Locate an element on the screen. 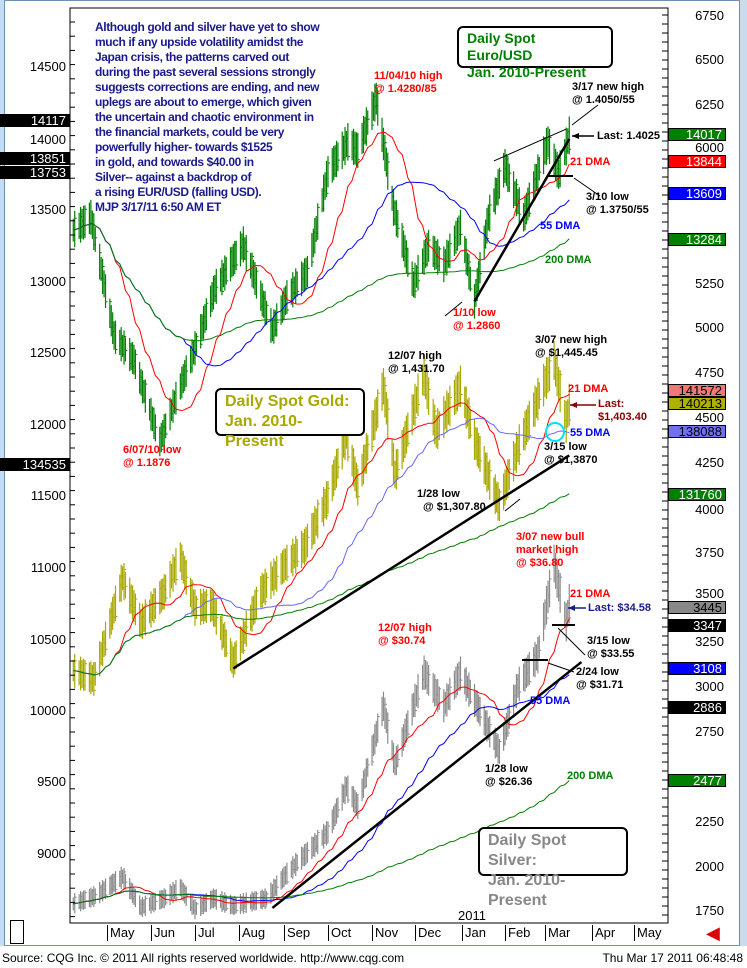 The image size is (747, 968). x-tick-label: Aug is located at coordinates (252, 933).